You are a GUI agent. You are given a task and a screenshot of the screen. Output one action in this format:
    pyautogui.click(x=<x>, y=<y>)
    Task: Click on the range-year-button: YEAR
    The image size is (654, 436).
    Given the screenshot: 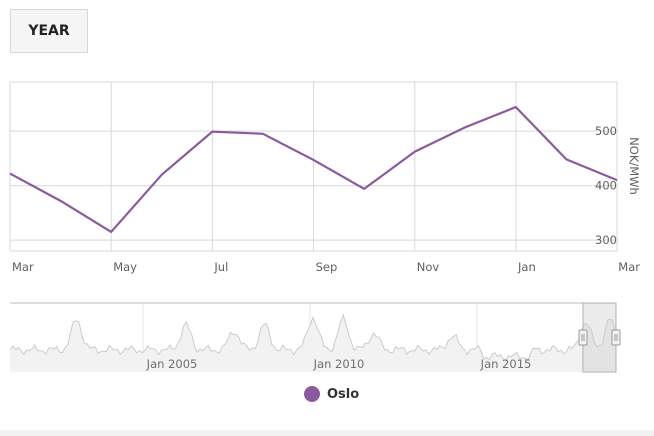 What is the action you would take?
    pyautogui.click(x=49, y=31)
    